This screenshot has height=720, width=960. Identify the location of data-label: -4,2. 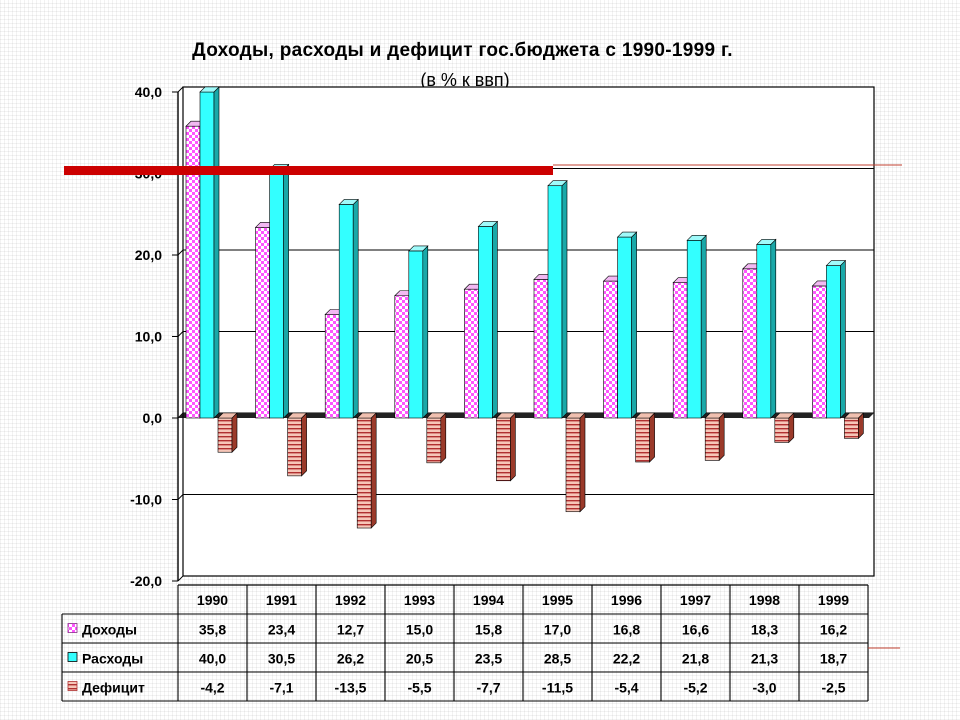
(212, 688).